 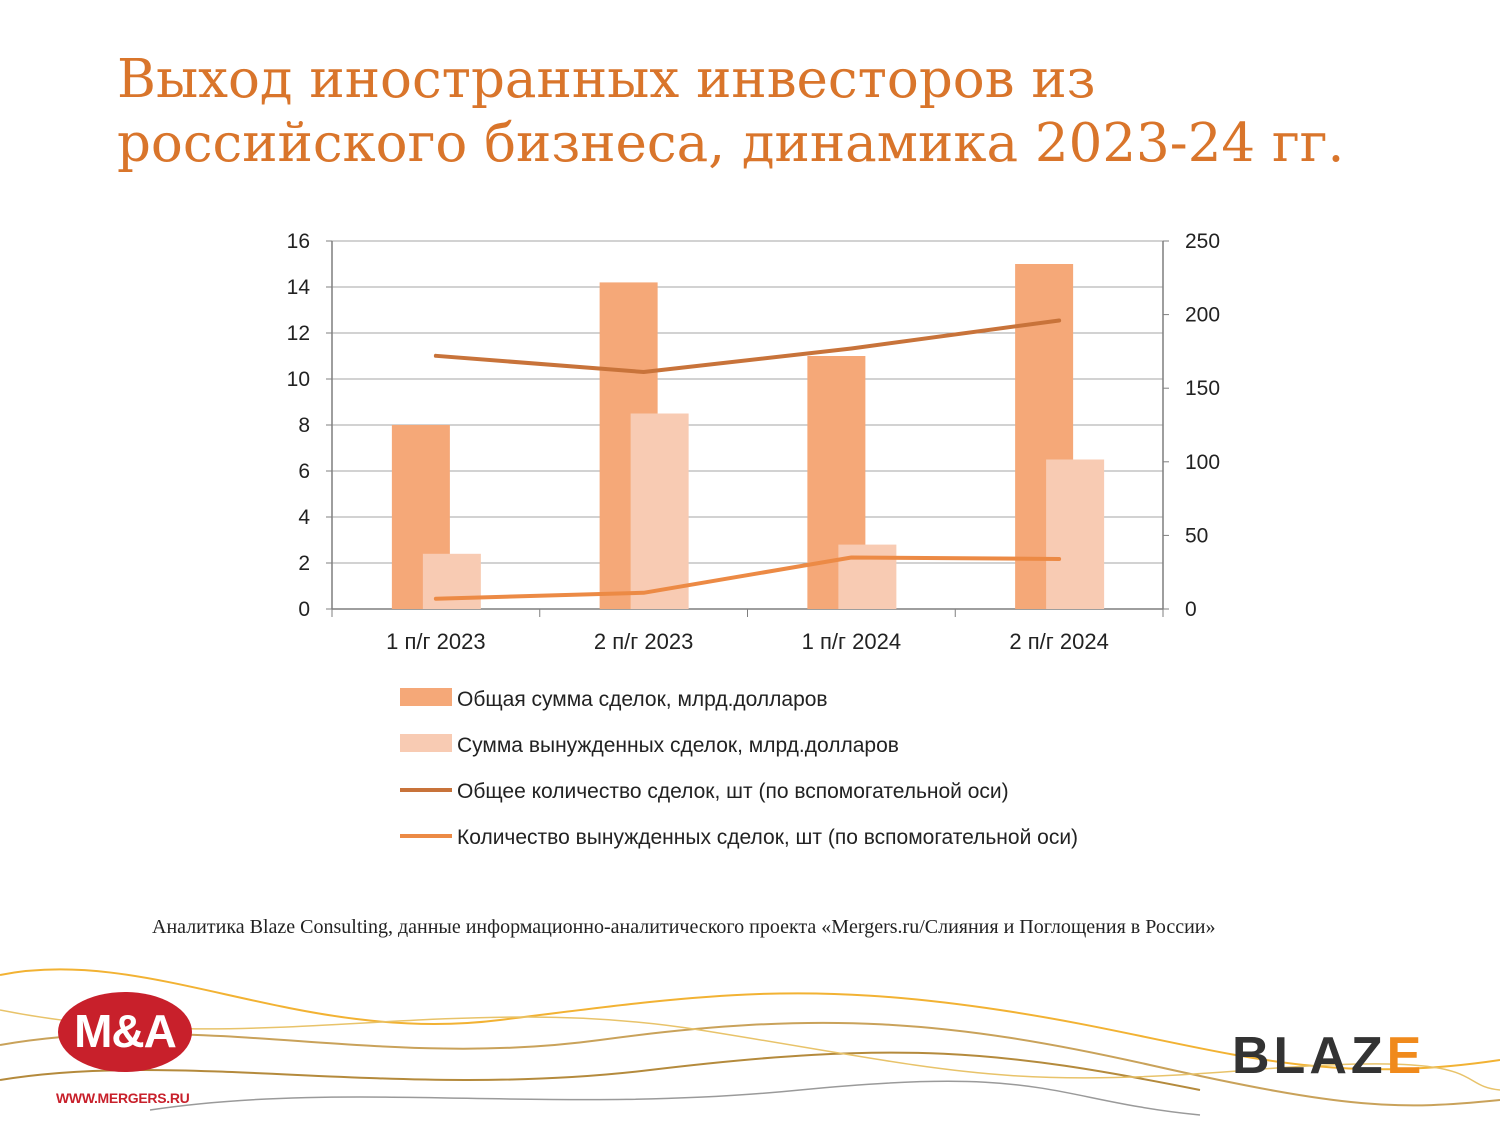 I want to click on ma-logo-url: WWW.MERGERS.RU, so click(x=123, y=1098).